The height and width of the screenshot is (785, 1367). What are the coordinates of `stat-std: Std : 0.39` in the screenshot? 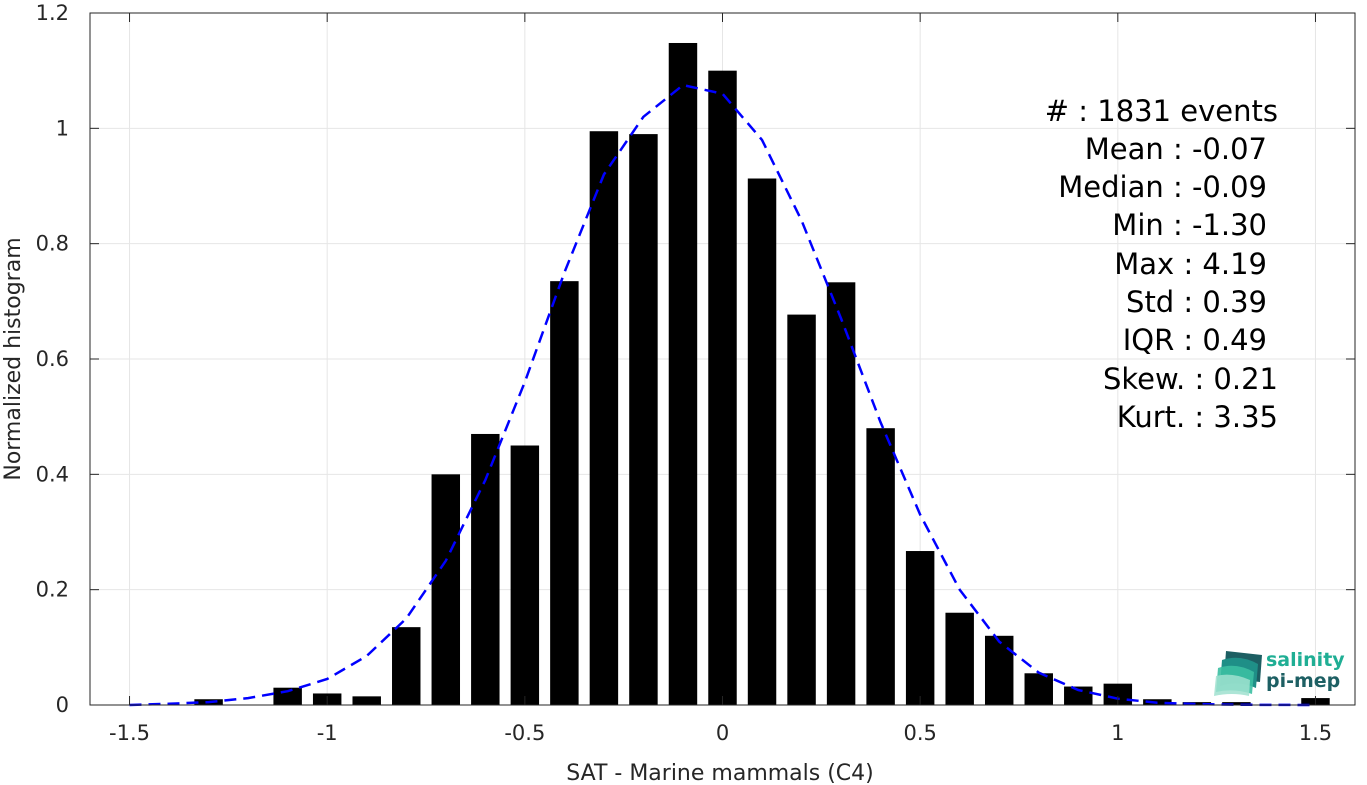 It's located at (1196, 302).